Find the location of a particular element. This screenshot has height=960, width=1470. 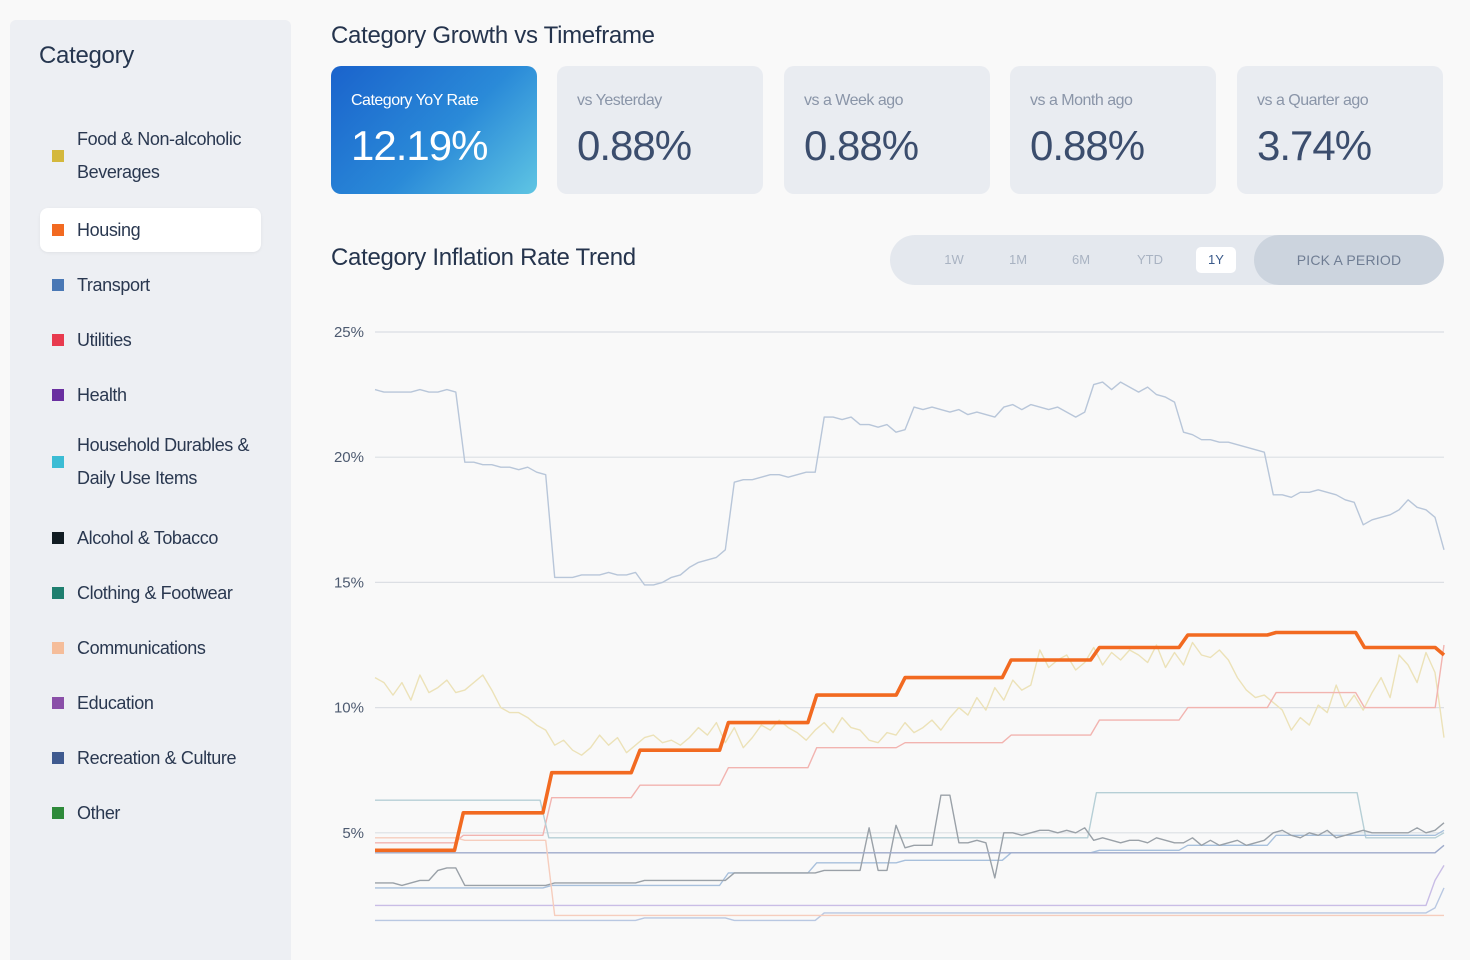

category-item: Utilities is located at coordinates (150, 340).